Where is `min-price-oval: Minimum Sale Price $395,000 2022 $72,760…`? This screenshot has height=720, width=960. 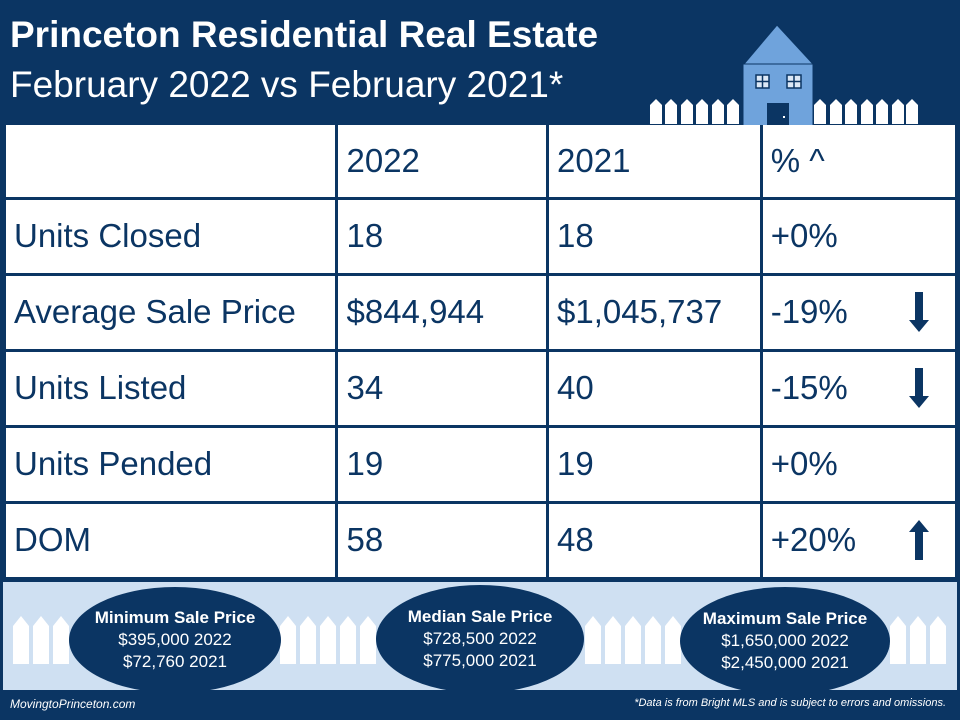 min-price-oval: Minimum Sale Price $395,000 2022 $72,760… is located at coordinates (175, 640).